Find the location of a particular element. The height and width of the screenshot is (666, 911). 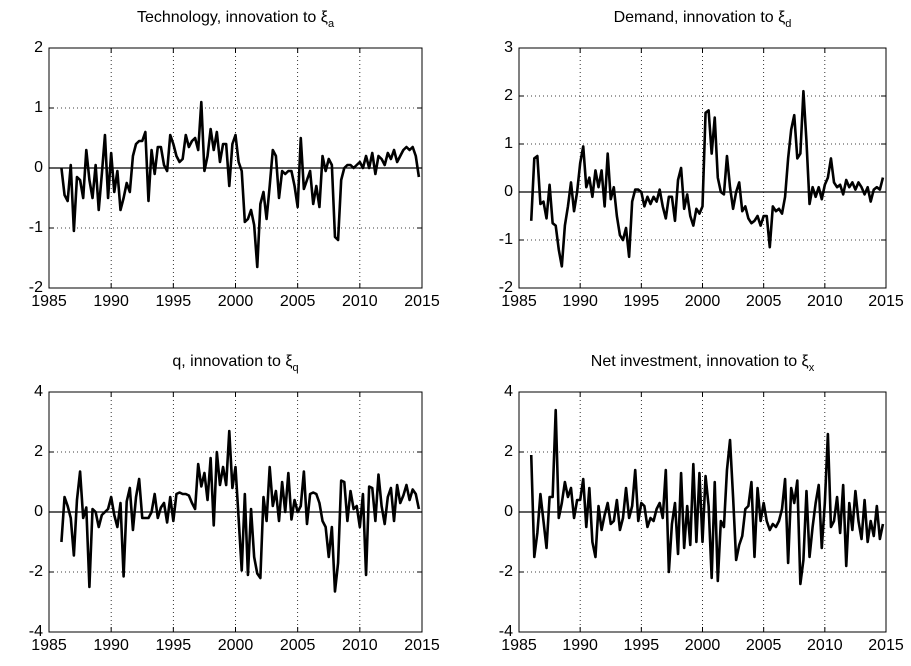

subplot-title: Demand, innovation to ξd is located at coordinates (703, 19).